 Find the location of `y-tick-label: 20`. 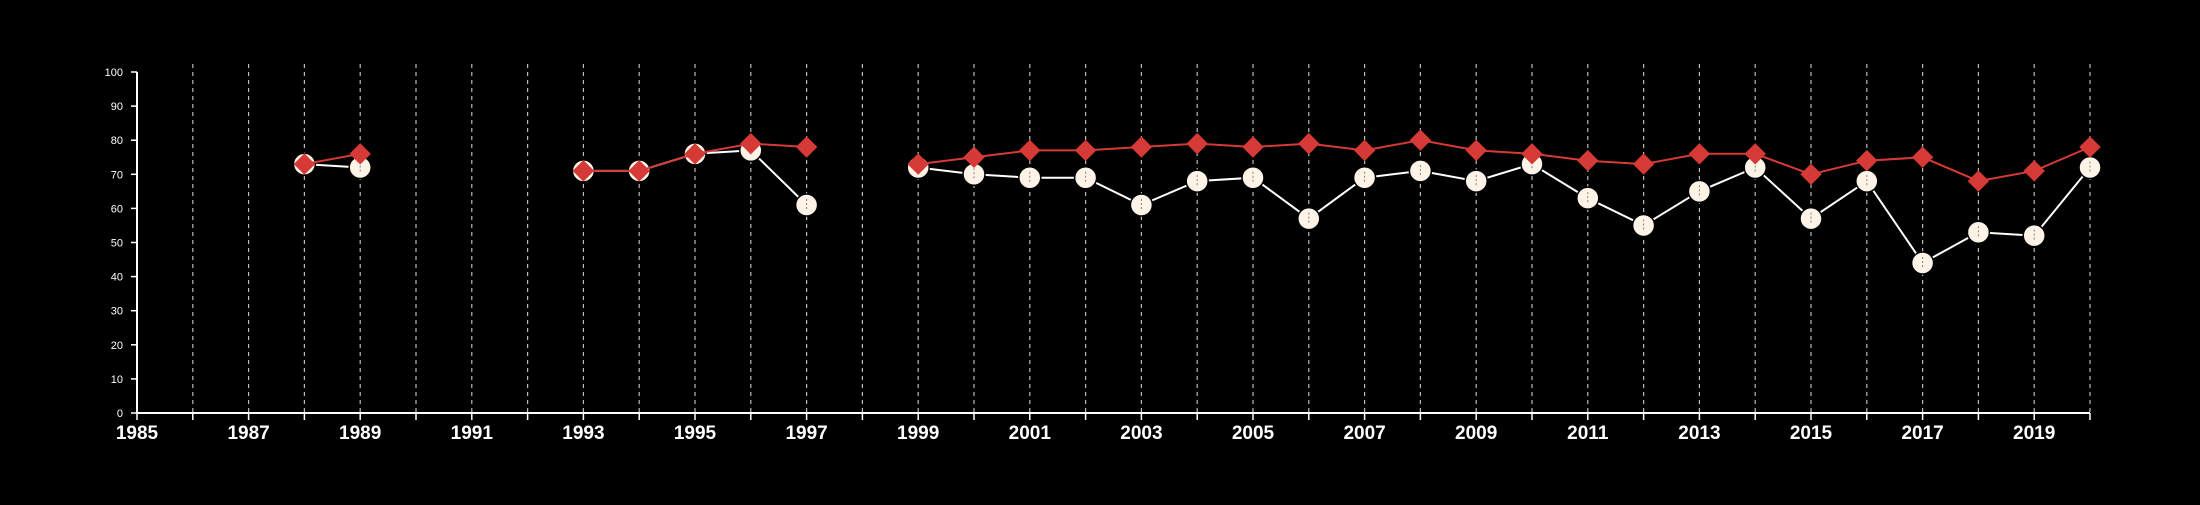

y-tick-label: 20 is located at coordinates (117, 346).